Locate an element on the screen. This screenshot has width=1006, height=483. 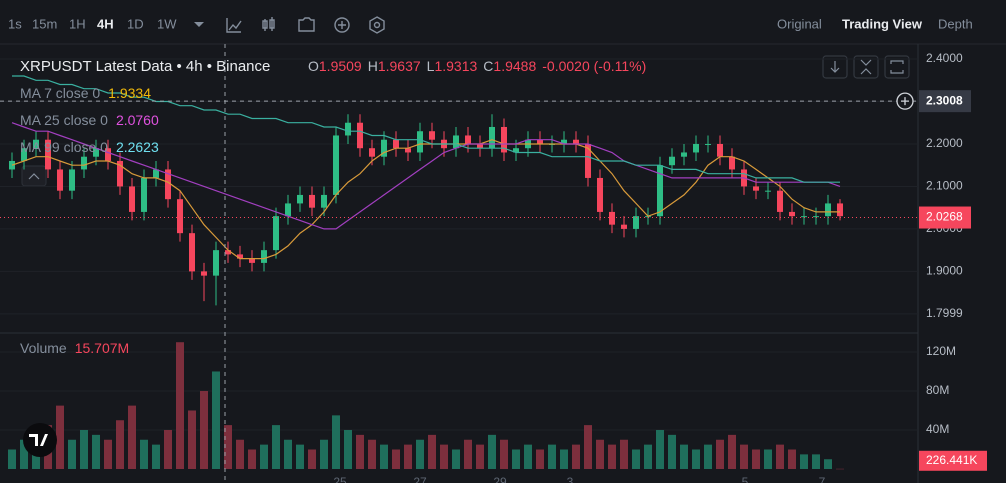
add-icon is located at coordinates (342, 25).